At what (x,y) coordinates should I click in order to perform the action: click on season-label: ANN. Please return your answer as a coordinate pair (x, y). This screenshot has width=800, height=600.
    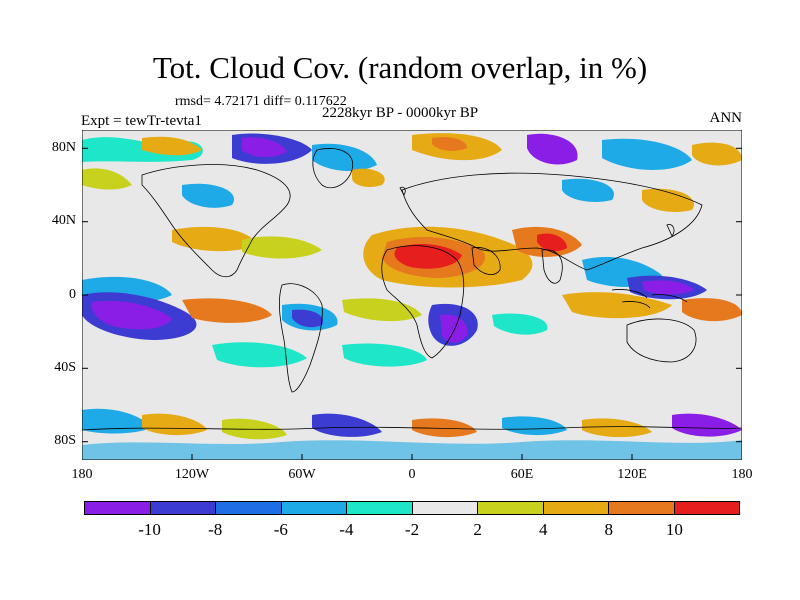
    Looking at the image, I should click on (726, 118).